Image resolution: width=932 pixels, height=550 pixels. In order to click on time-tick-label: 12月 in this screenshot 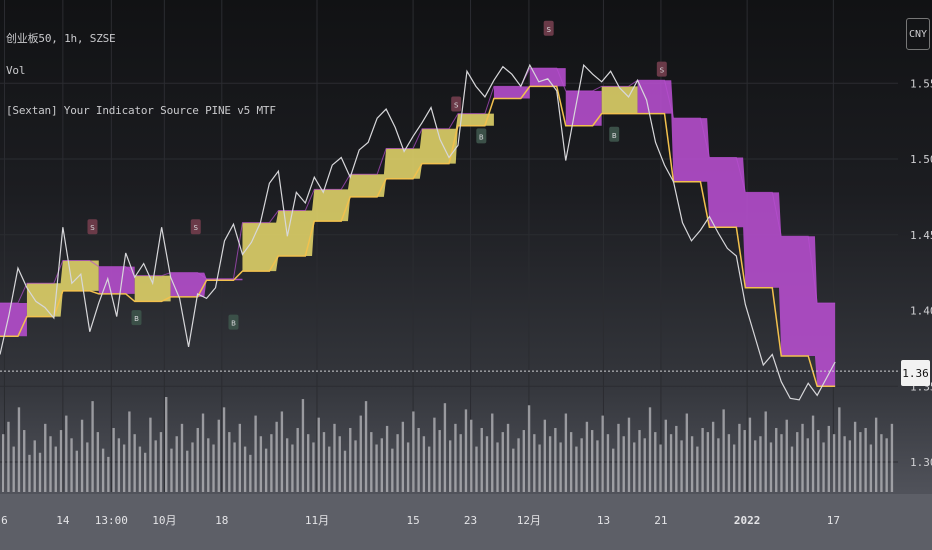, I will do `click(529, 520)`.